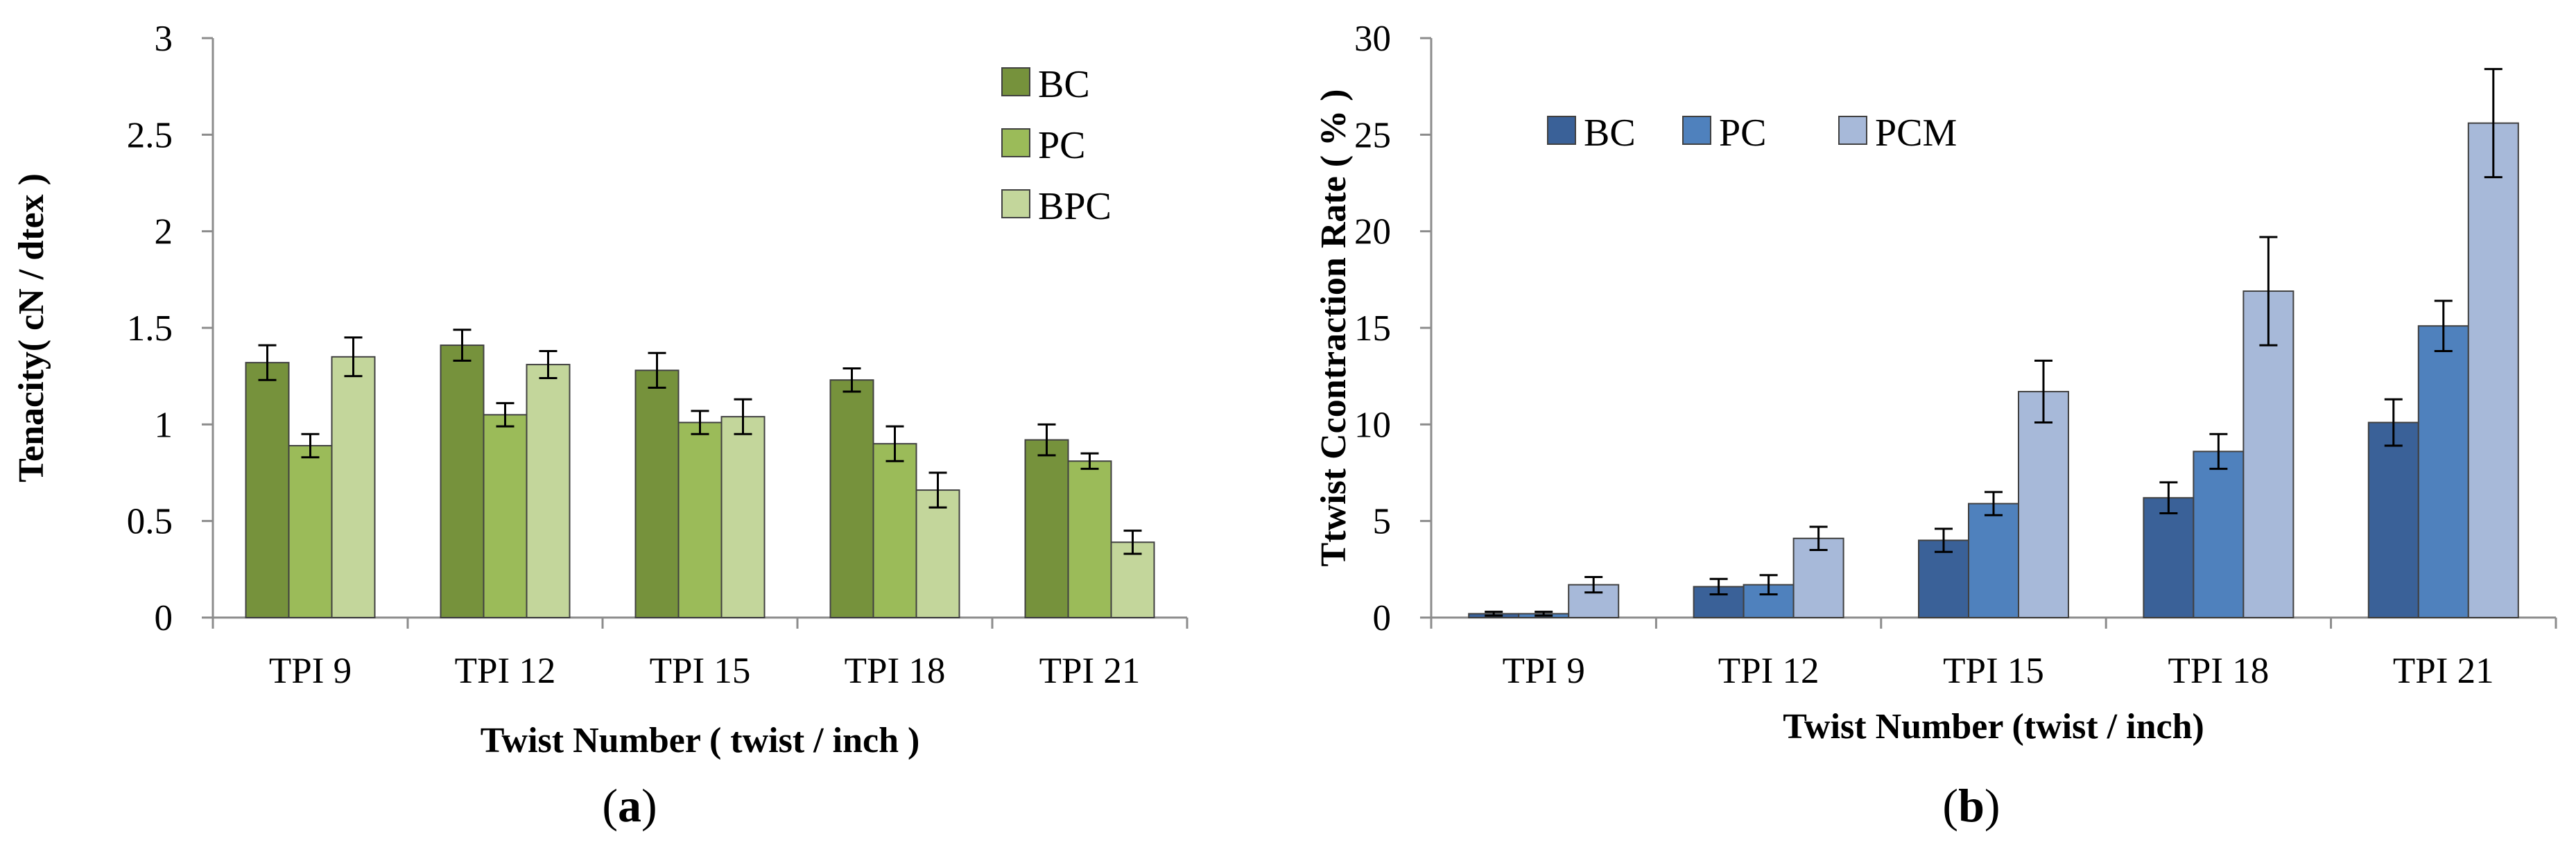 Image resolution: width=2576 pixels, height=847 pixels. What do you see at coordinates (700, 740) in the screenshot?
I see `chart-a-x-axis-title: Twist Number ( twist / inch )` at bounding box center [700, 740].